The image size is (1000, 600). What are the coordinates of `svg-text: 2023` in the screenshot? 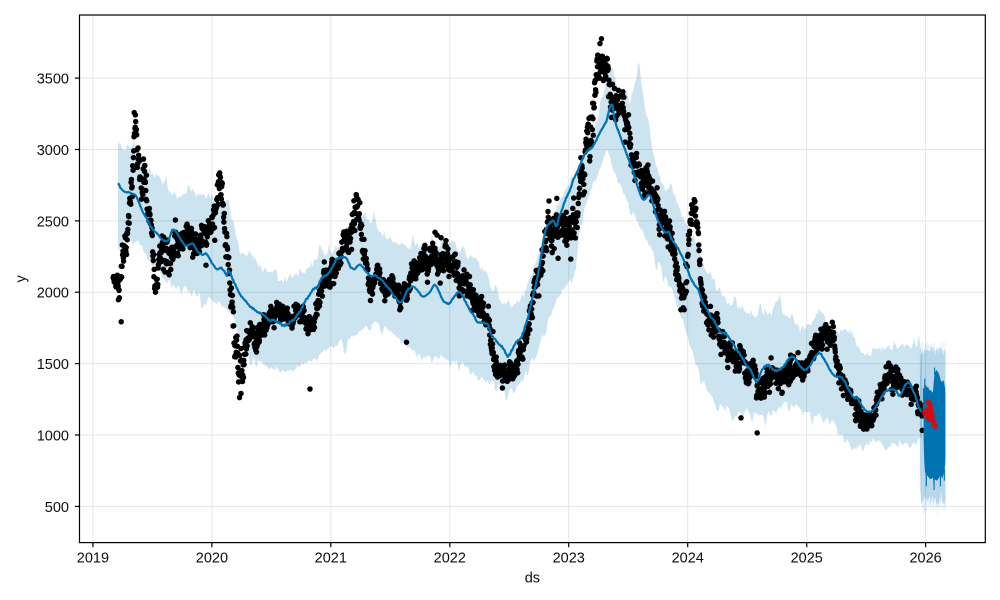 It's located at (569, 558).